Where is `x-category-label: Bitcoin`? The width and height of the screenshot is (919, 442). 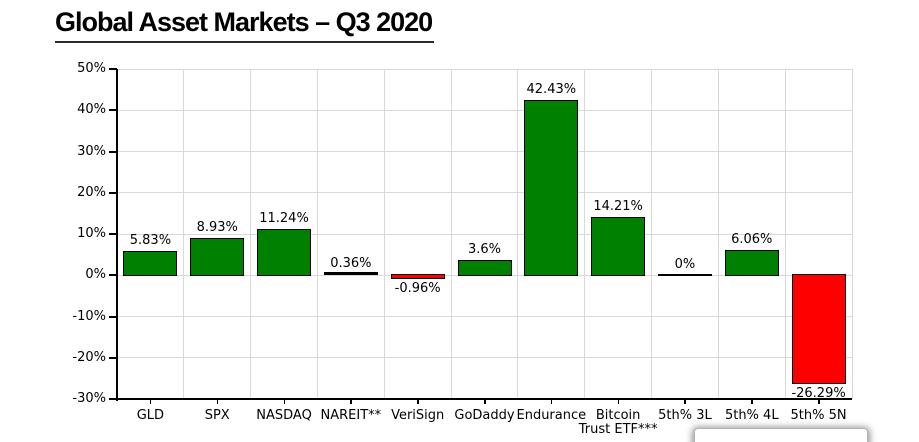
x-category-label: Bitcoin is located at coordinates (618, 415).